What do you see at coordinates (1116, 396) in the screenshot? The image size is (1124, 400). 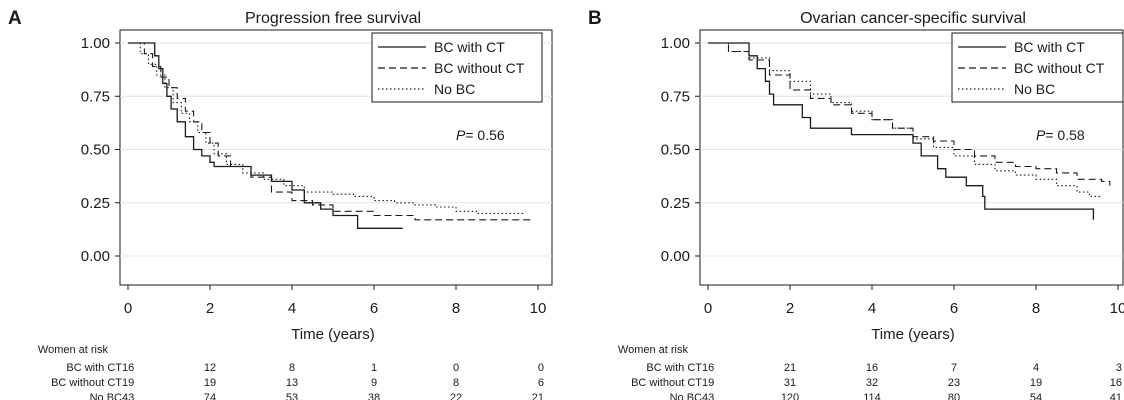 I see `risk-value: 41` at bounding box center [1116, 396].